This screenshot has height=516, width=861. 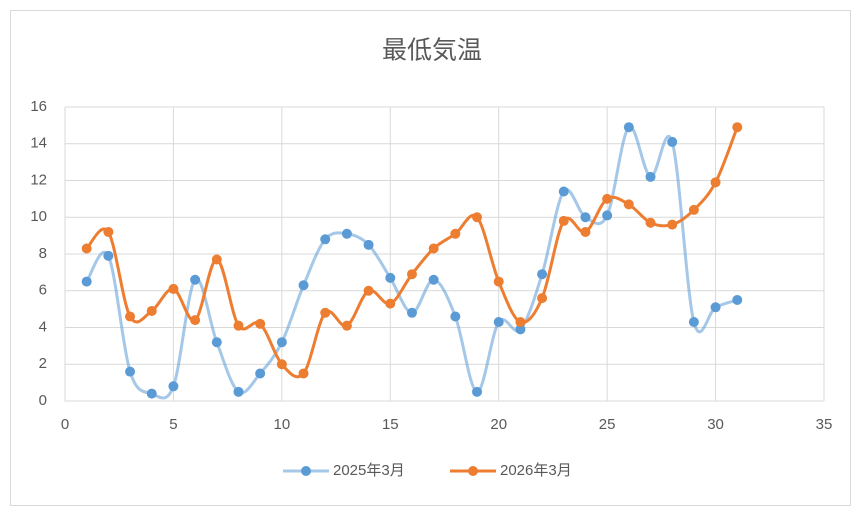 I want to click on legend-label: 2026年3月, so click(x=536, y=470).